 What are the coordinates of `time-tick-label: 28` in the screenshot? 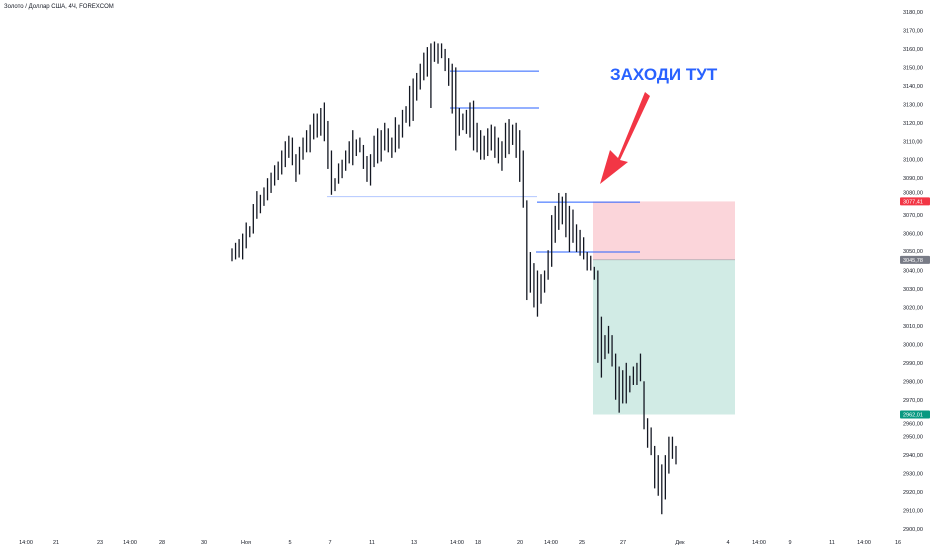 It's located at (162, 543).